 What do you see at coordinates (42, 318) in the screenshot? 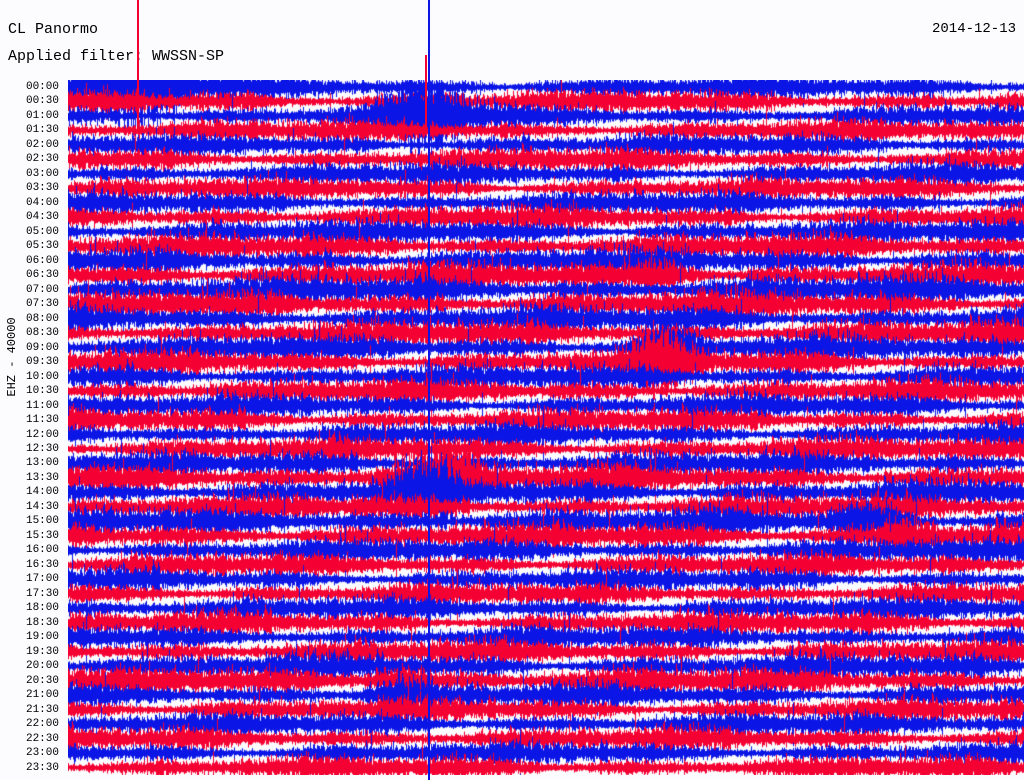
I see `time-label: 08:00` at bounding box center [42, 318].